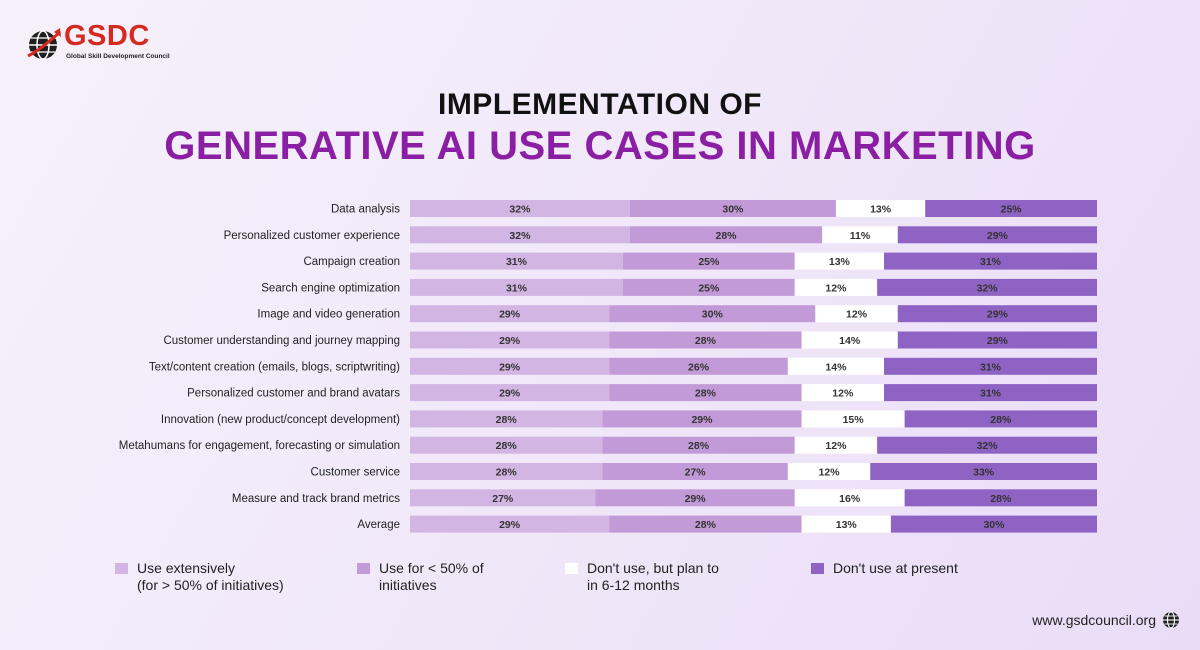 The height and width of the screenshot is (650, 1200). Describe the element at coordinates (699, 367) in the screenshot. I see `data-label: 26%` at that location.